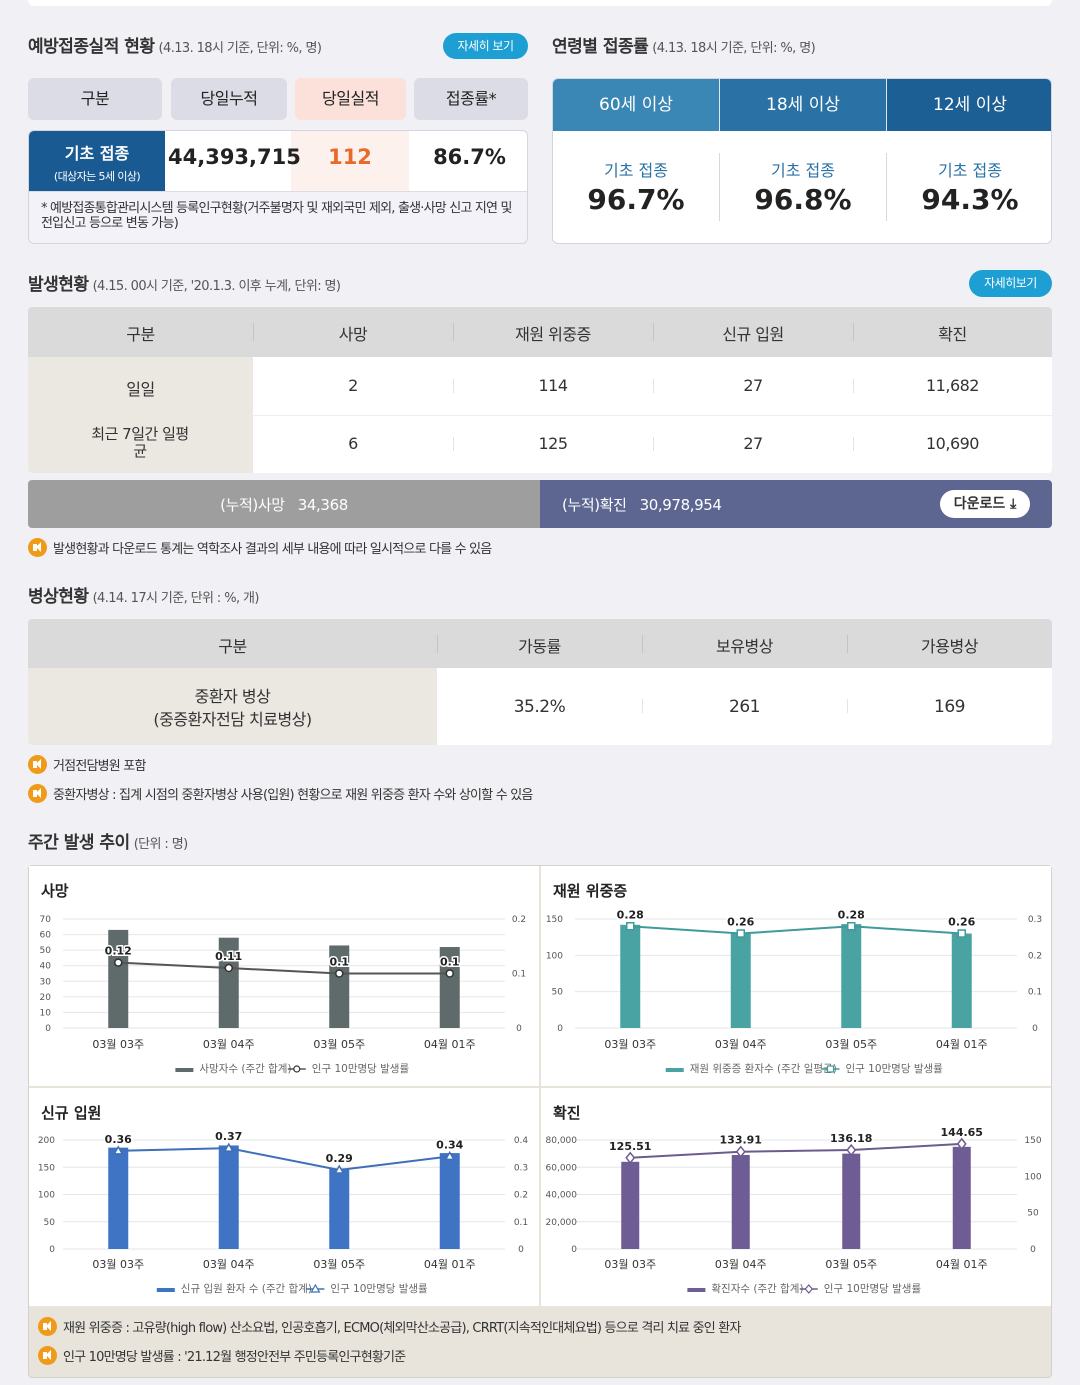  I want to click on outbreak-7day-confirmed: 10,690, so click(952, 443).